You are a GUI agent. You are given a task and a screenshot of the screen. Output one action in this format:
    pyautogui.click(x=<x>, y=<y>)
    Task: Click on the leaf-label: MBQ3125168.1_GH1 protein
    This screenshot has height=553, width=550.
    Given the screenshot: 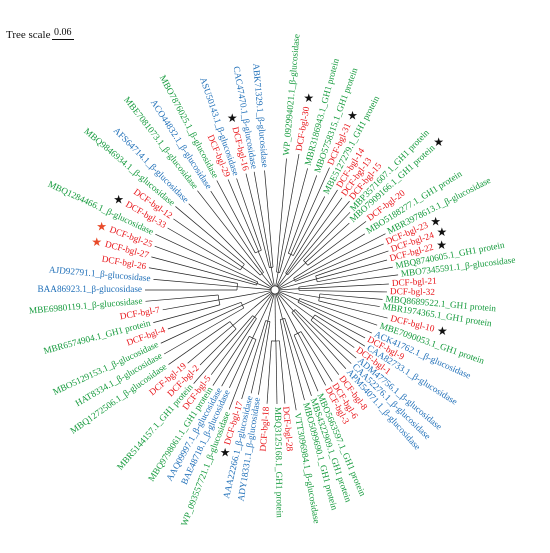 What is the action you would take?
    pyautogui.click(x=279, y=462)
    